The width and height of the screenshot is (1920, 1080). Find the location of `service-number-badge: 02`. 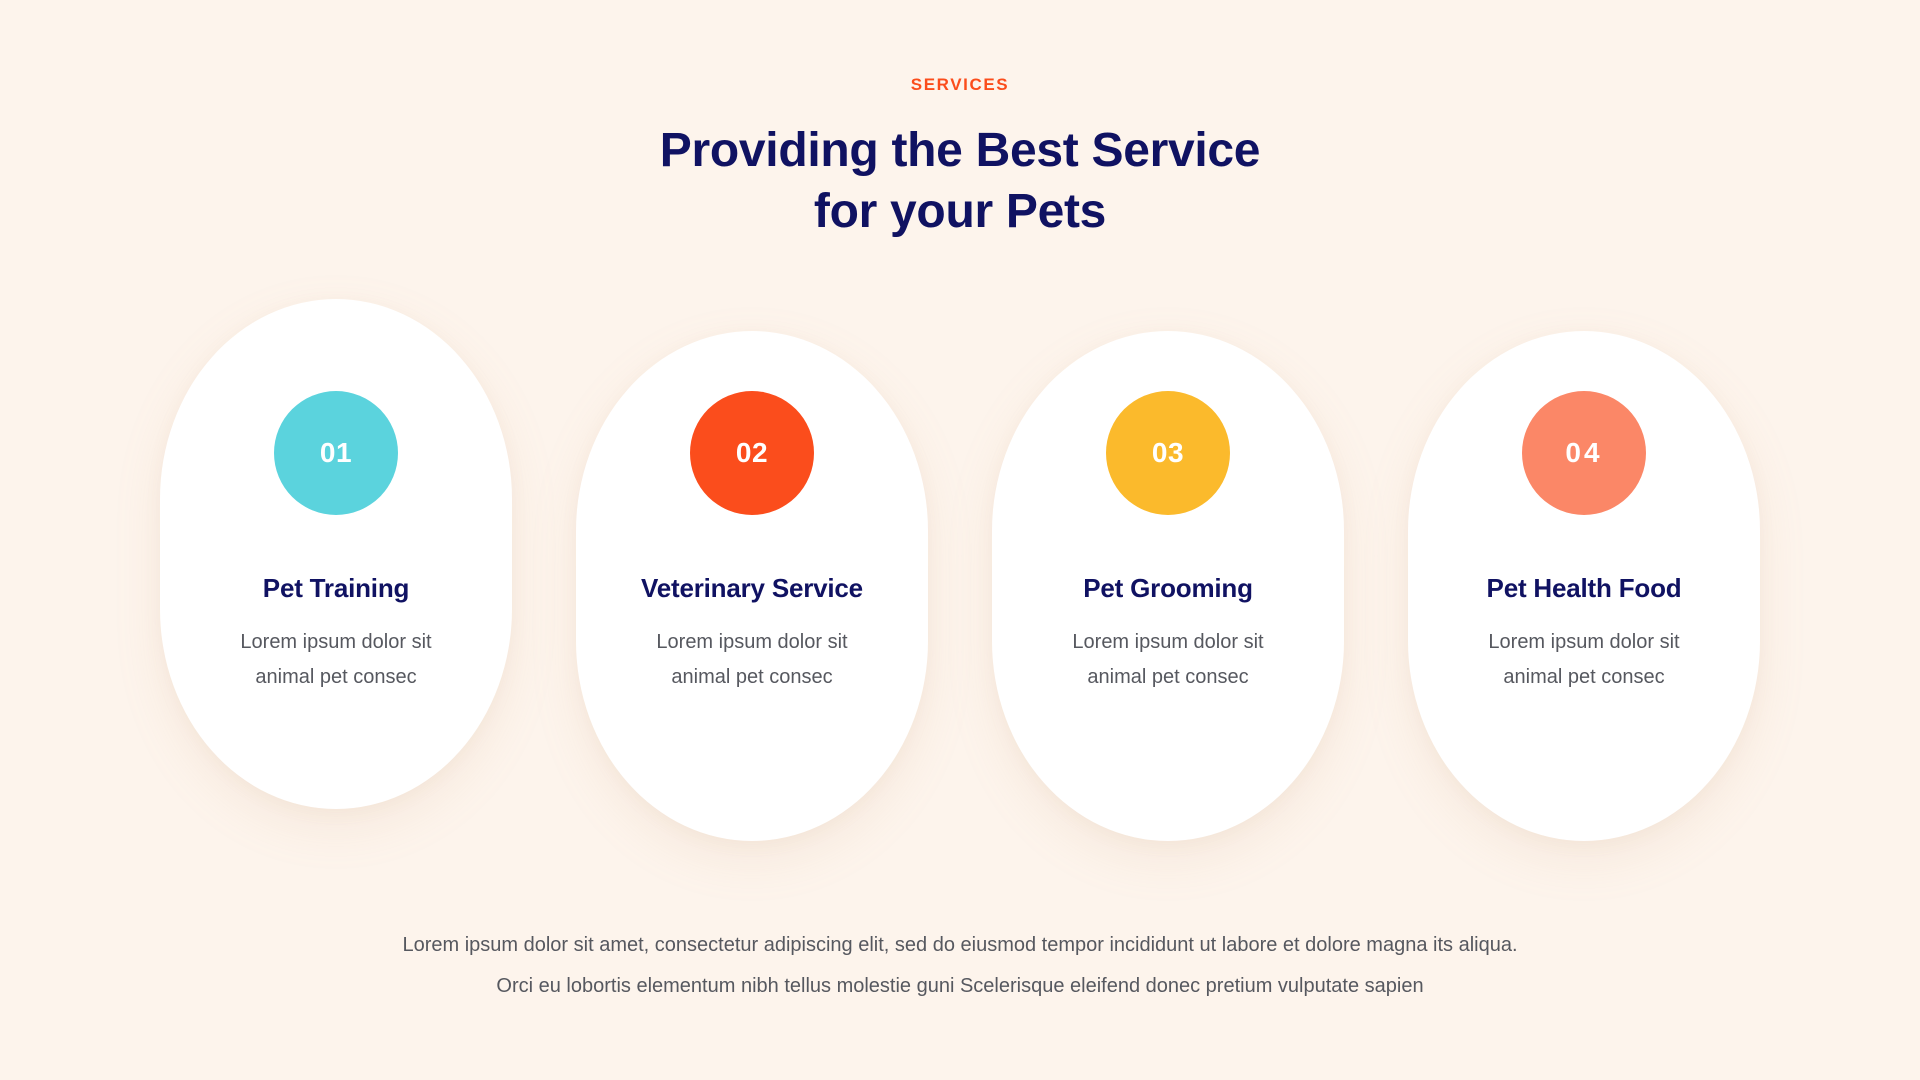

service-number-badge: 02 is located at coordinates (752, 452).